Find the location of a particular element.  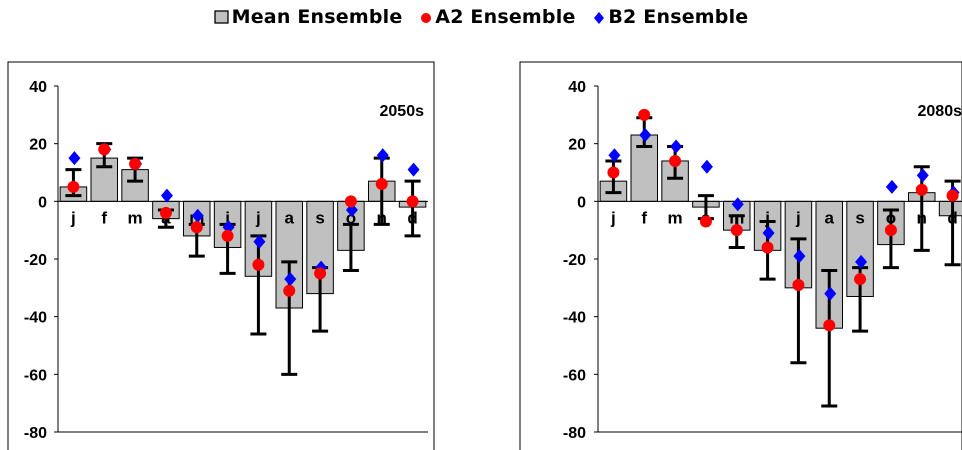

circle-marker-icon is located at coordinates (426, 18).